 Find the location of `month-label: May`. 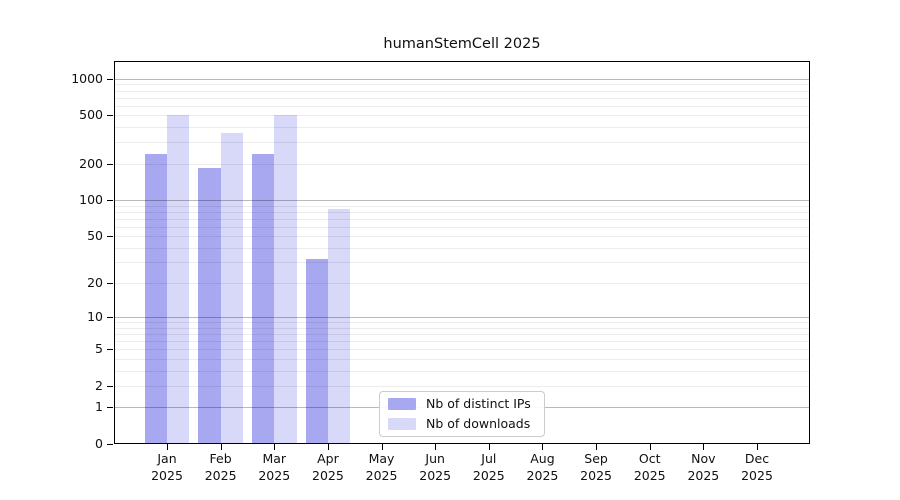

month-label: May is located at coordinates (381, 458).